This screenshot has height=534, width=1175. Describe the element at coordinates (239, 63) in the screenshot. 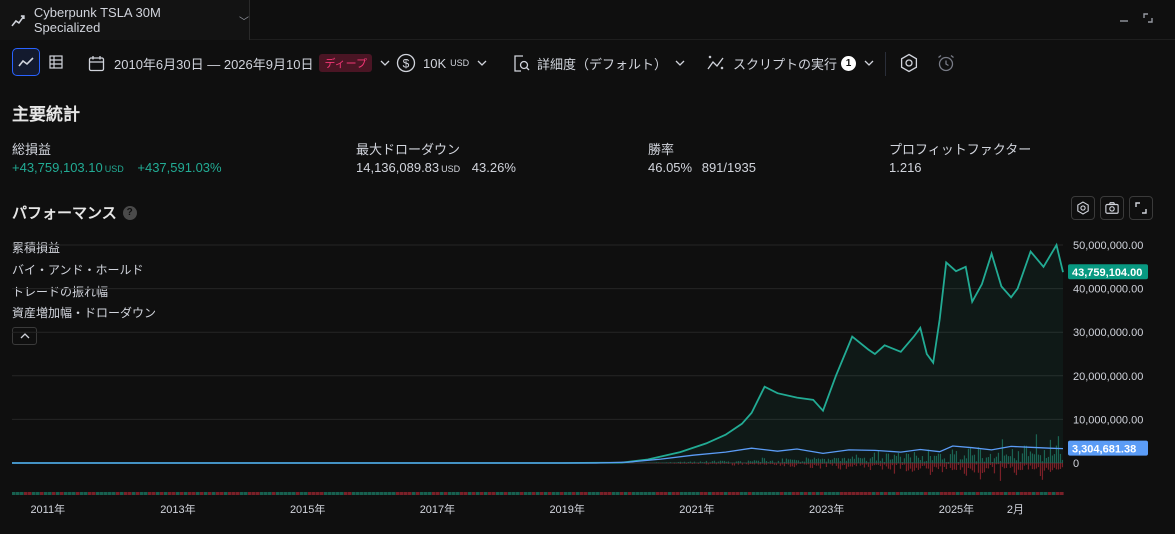

I see `date-range-selector: 2010年6月30日 — 2026年9月10日 ディープ` at that location.